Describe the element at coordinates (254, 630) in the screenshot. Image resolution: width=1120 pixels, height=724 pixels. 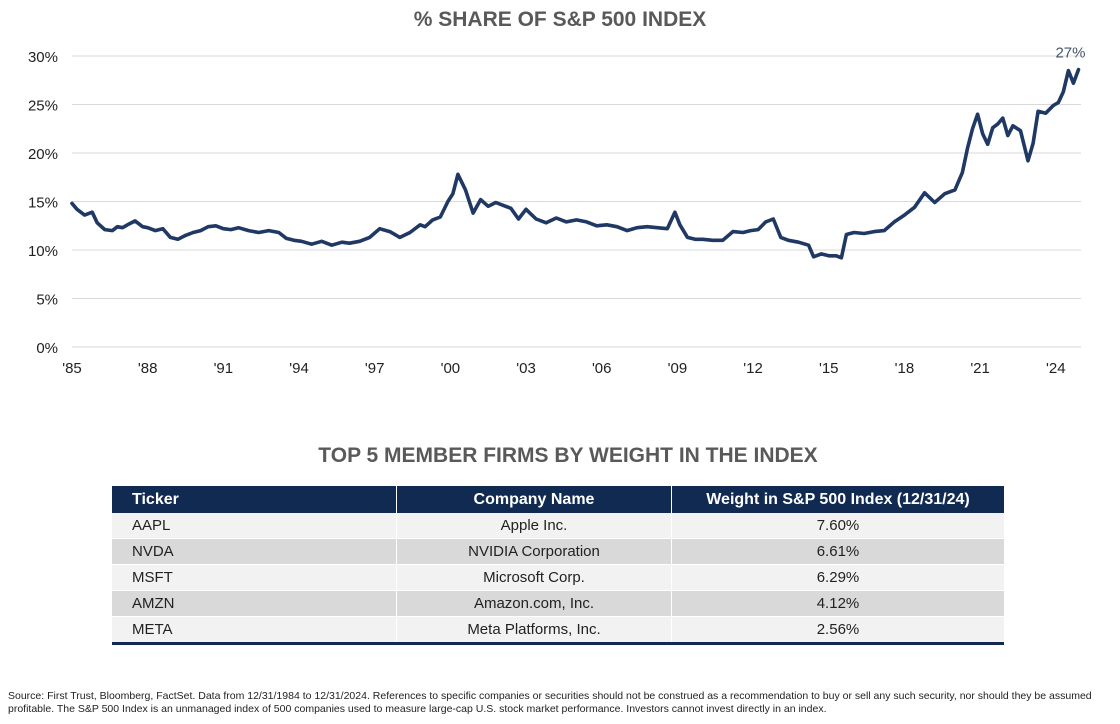
I see `ticker-cell: META` at that location.